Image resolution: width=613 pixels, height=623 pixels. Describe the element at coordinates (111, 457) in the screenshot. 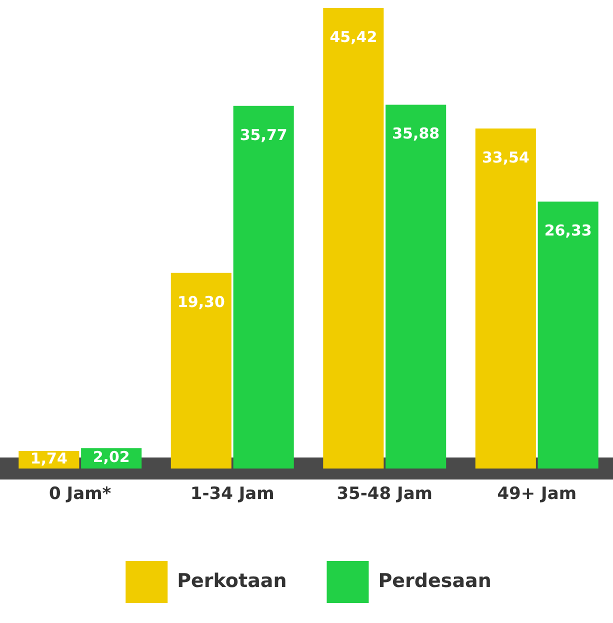

I see `data-label: 2,02` at that location.